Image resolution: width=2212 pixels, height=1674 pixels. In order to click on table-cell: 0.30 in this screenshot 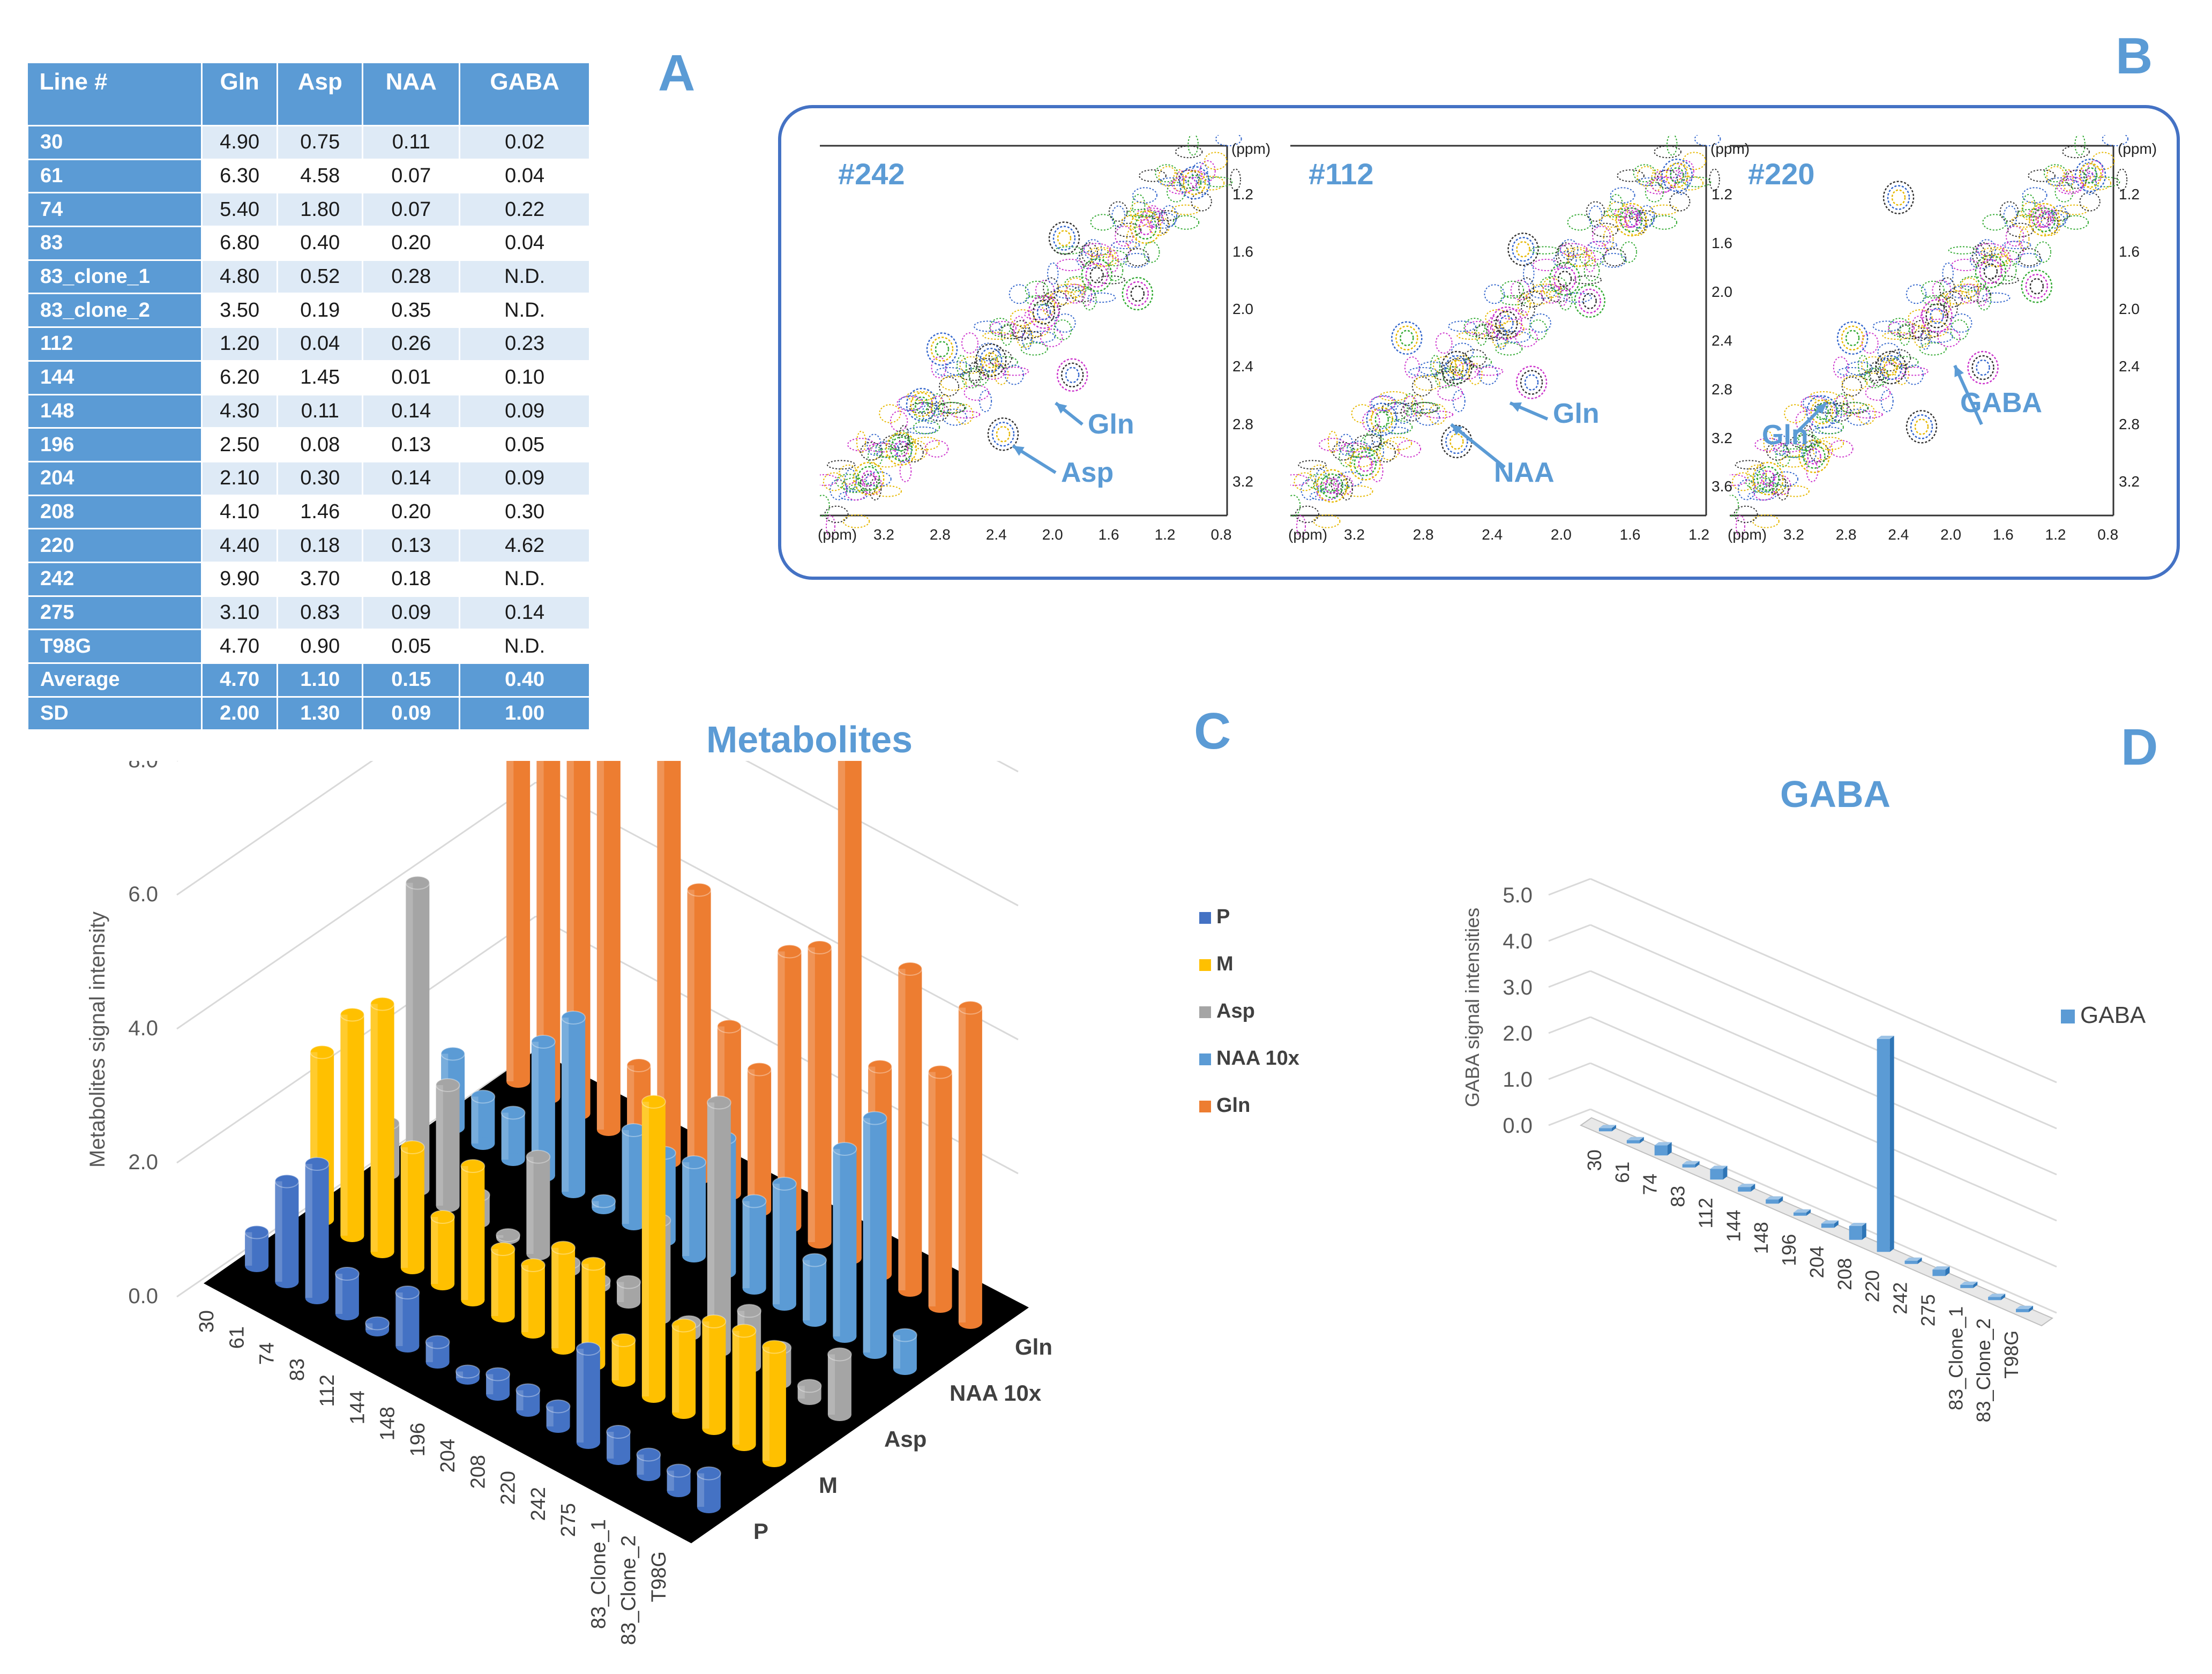, I will do `click(525, 512)`.